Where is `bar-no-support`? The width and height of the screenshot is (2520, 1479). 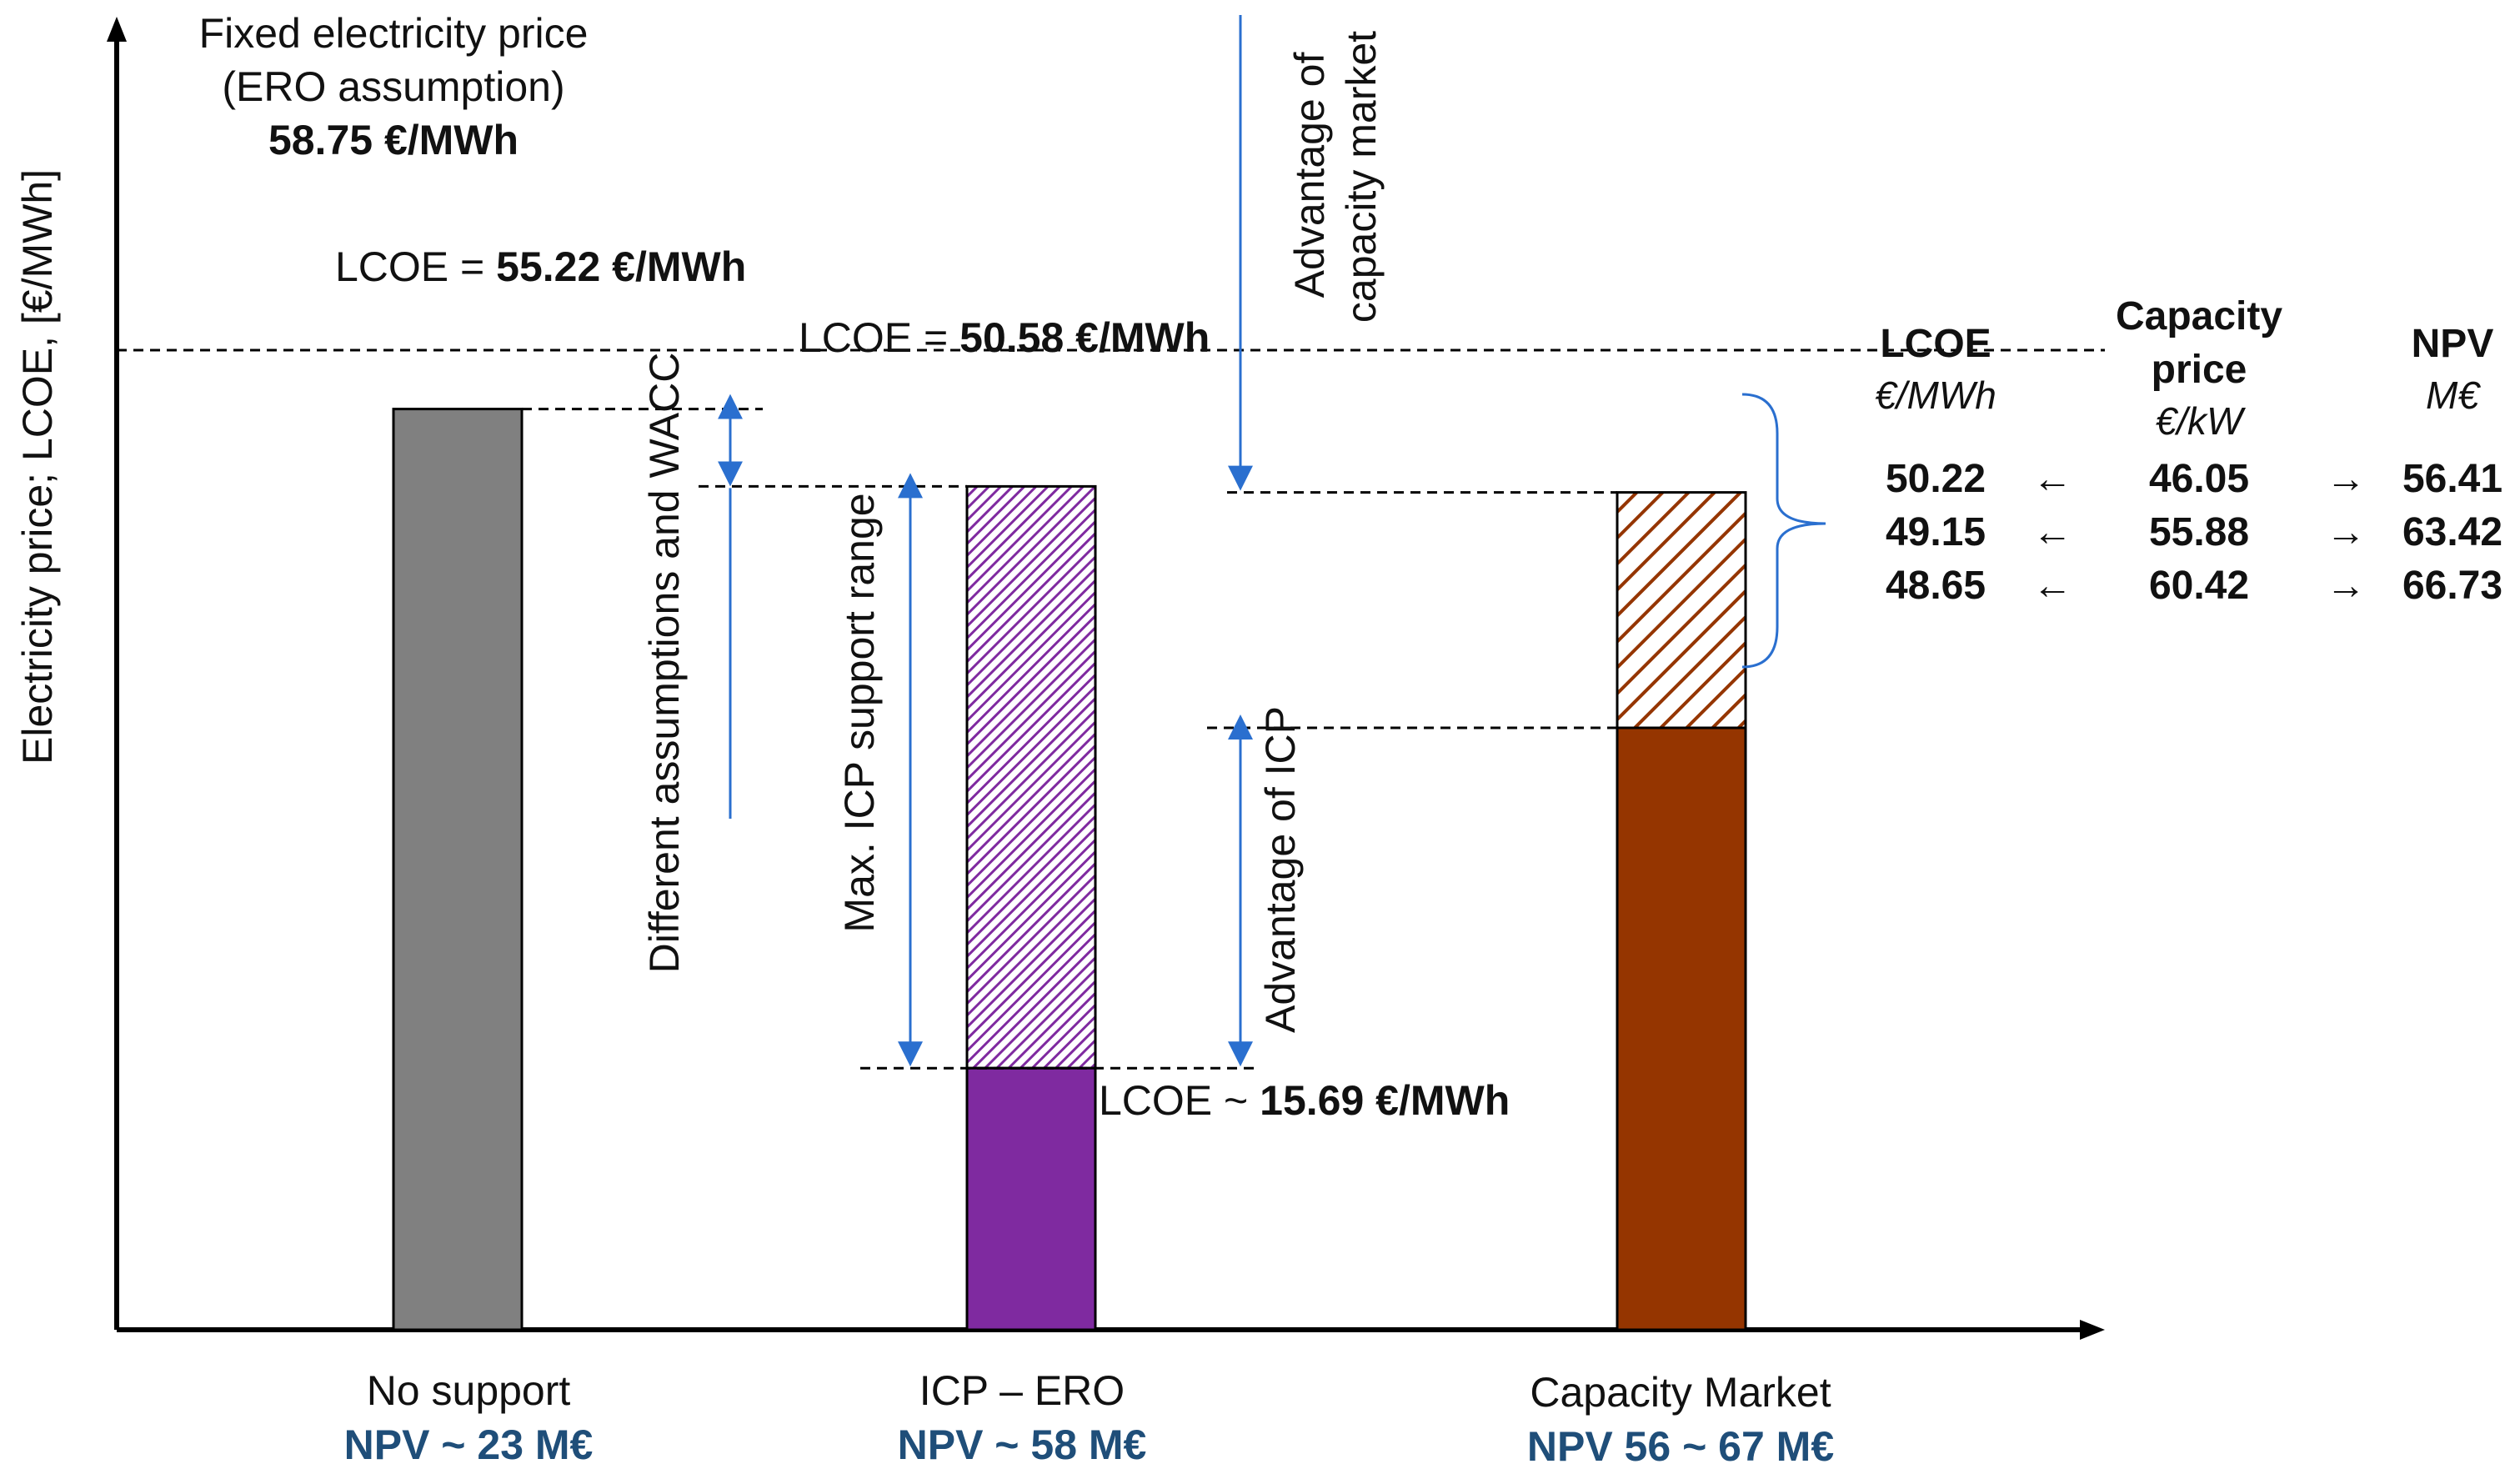 bar-no-support is located at coordinates (458, 869).